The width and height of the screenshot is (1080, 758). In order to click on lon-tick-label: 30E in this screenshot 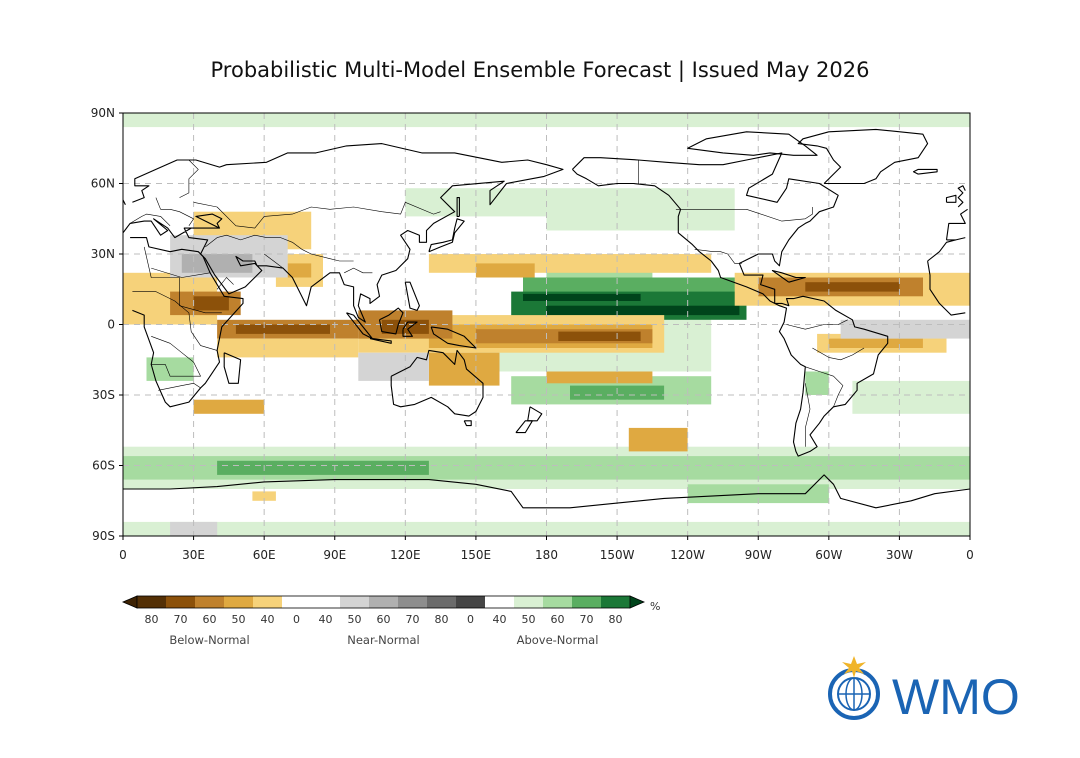, I will do `click(193, 555)`.